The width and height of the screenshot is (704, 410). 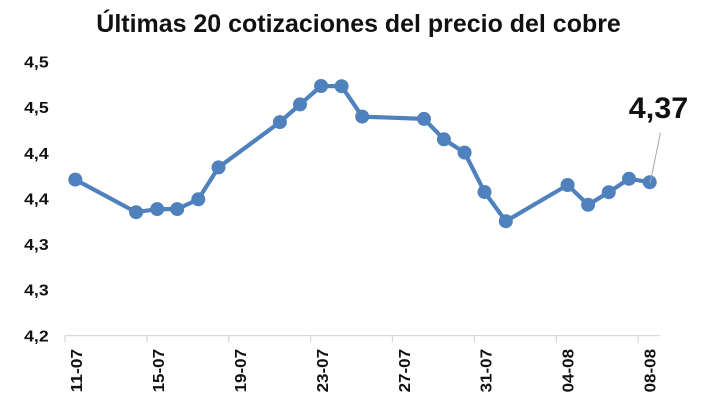 What do you see at coordinates (241, 371) in the screenshot?
I see `svg-text: 19-07` at bounding box center [241, 371].